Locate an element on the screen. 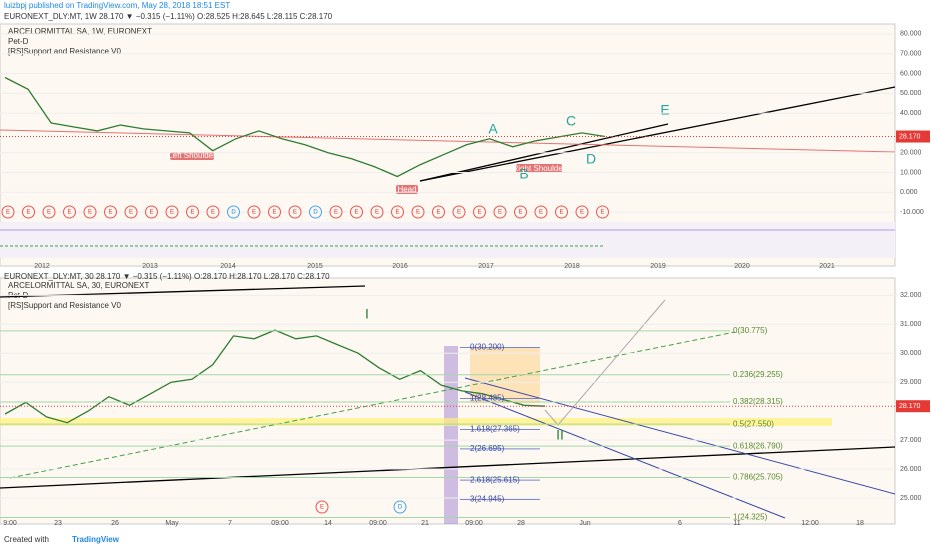  x-tick-label: 18 is located at coordinates (860, 523).